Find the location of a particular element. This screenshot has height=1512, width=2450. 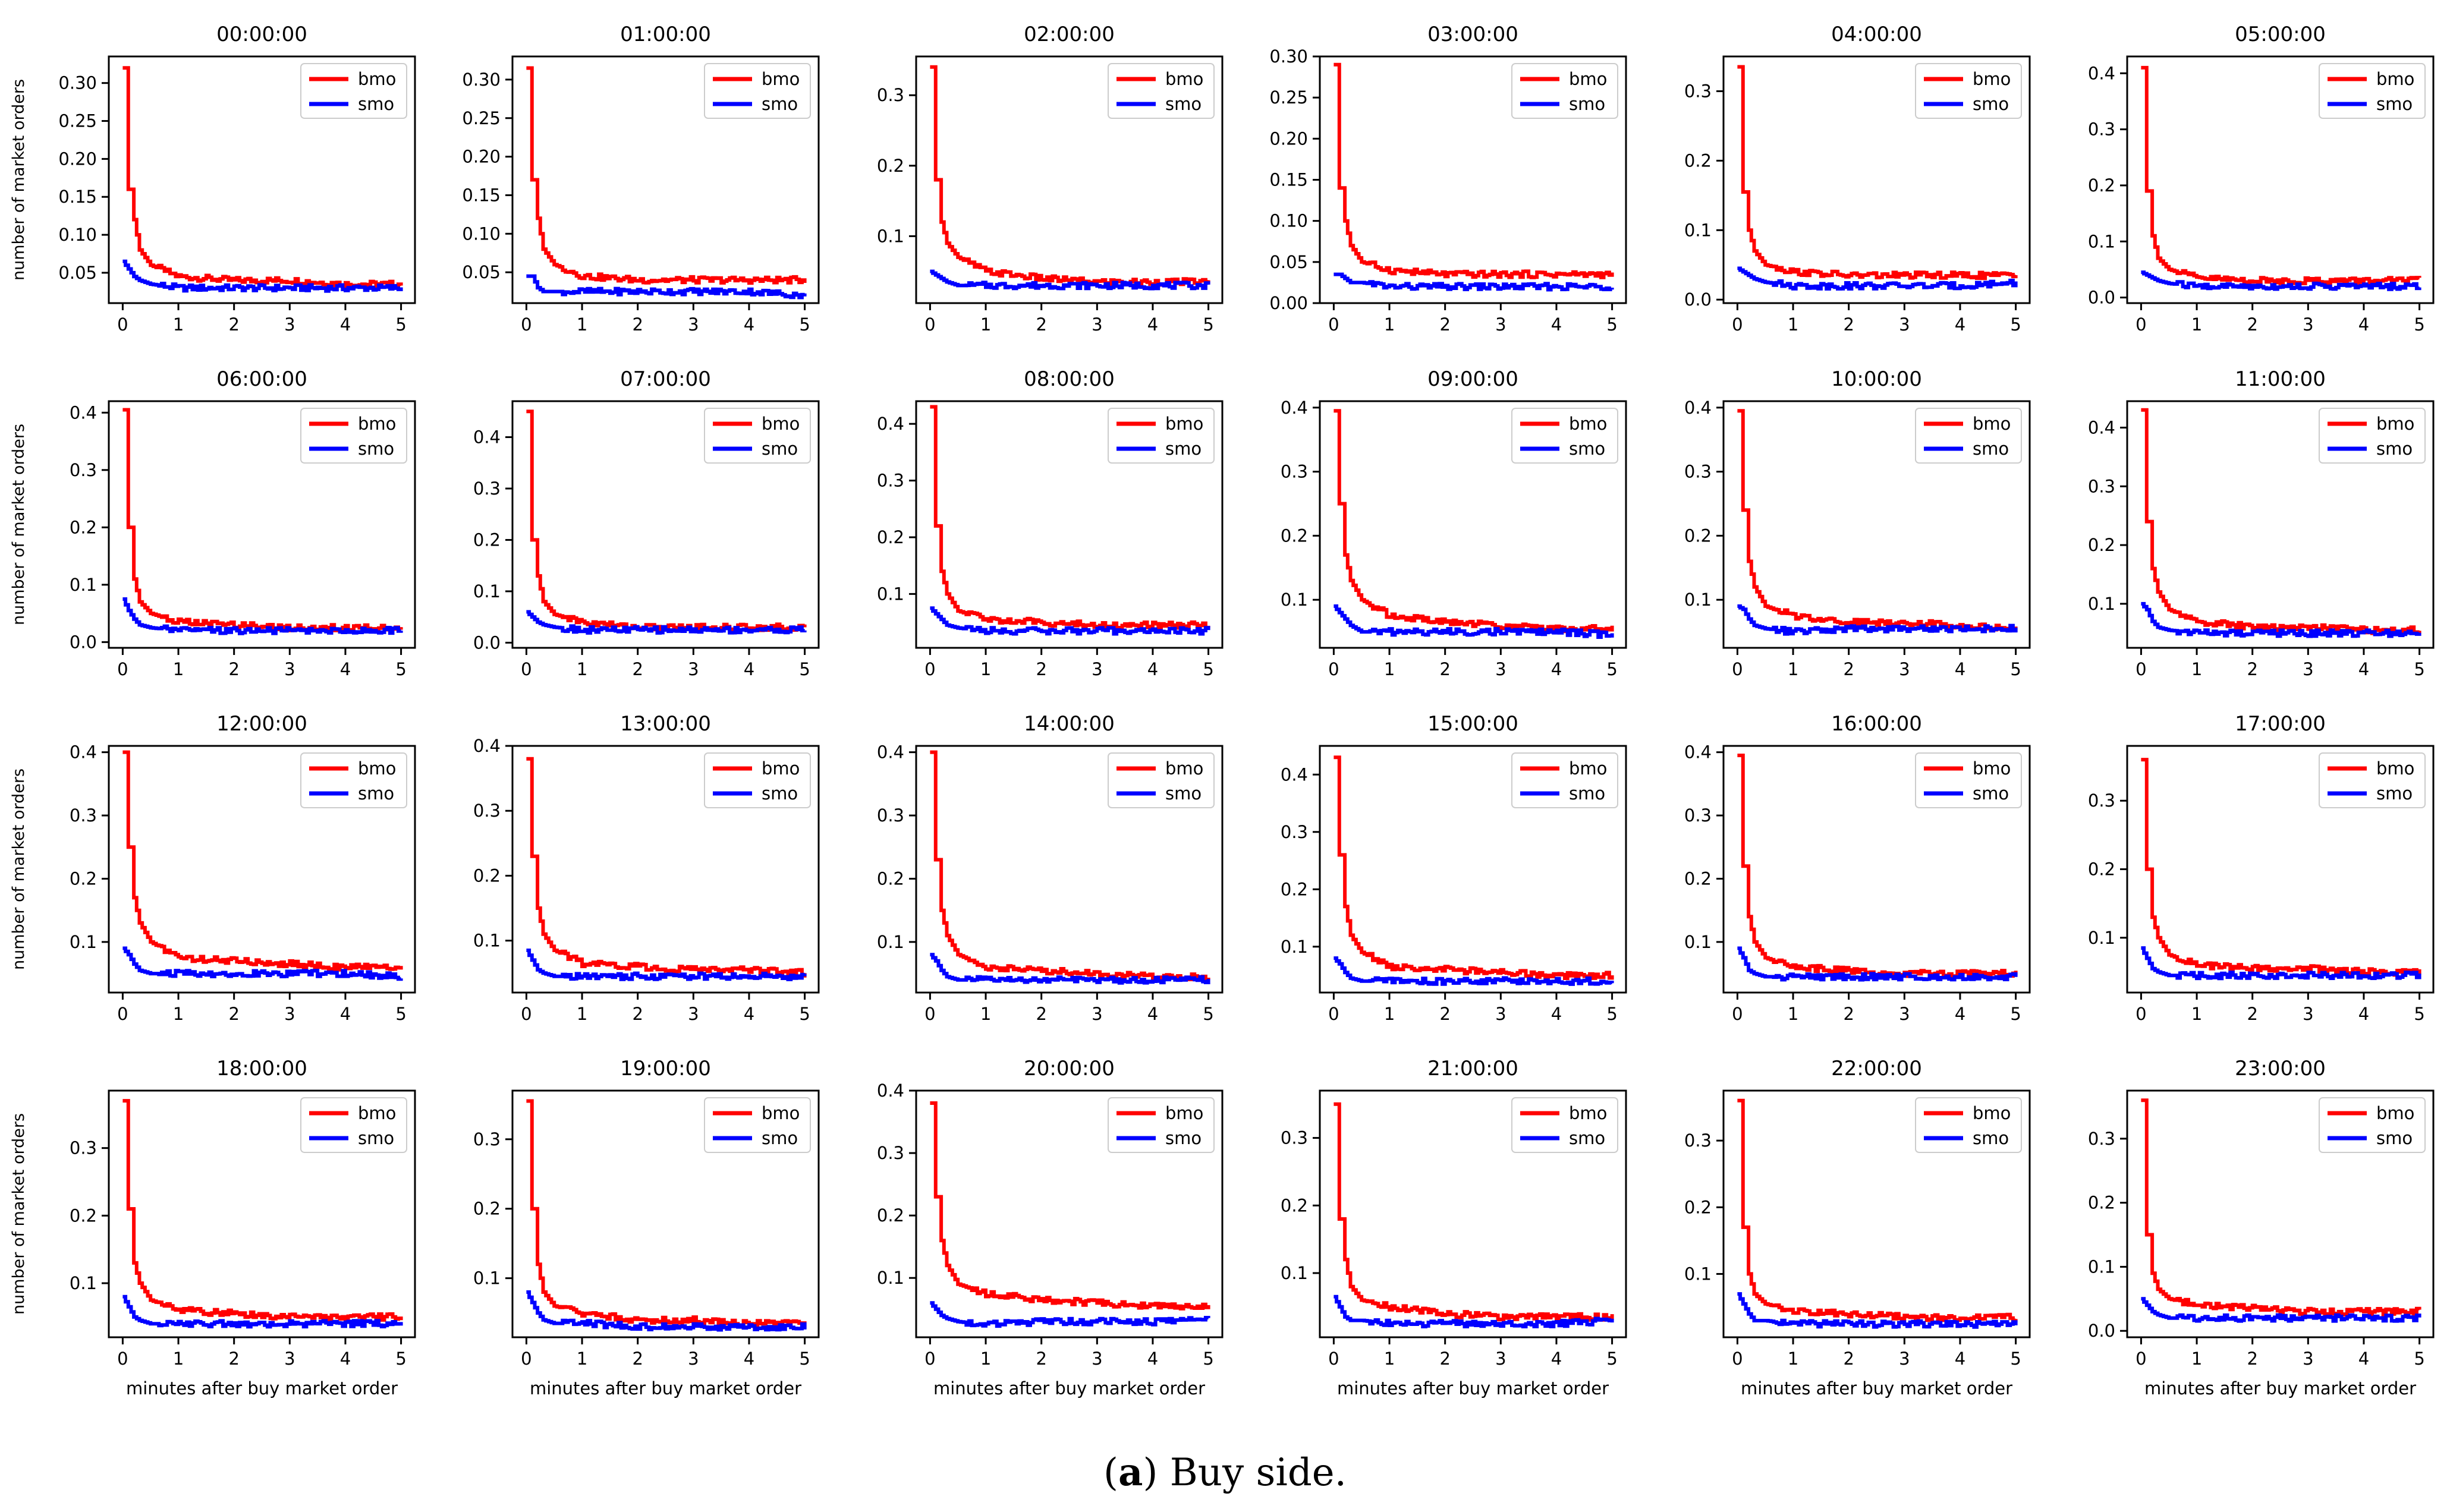

subplot-11-00-00: 11:00:00 0 1 2 3 4 5 0.1 0.2 0.3 0.4 bmo smo is located at coordinates (2261, 523).